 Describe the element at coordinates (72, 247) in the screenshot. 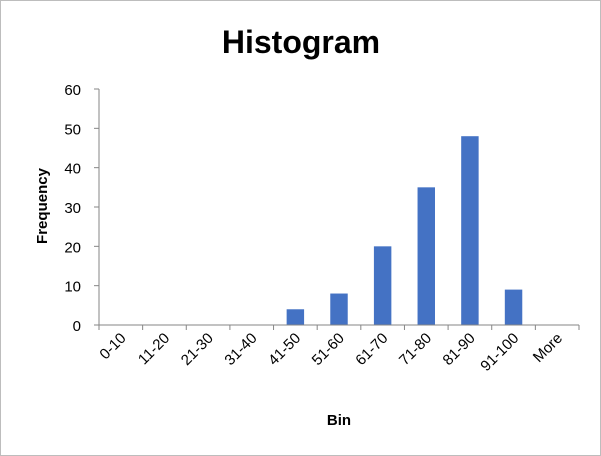

I see `y-tick-label: 20` at that location.